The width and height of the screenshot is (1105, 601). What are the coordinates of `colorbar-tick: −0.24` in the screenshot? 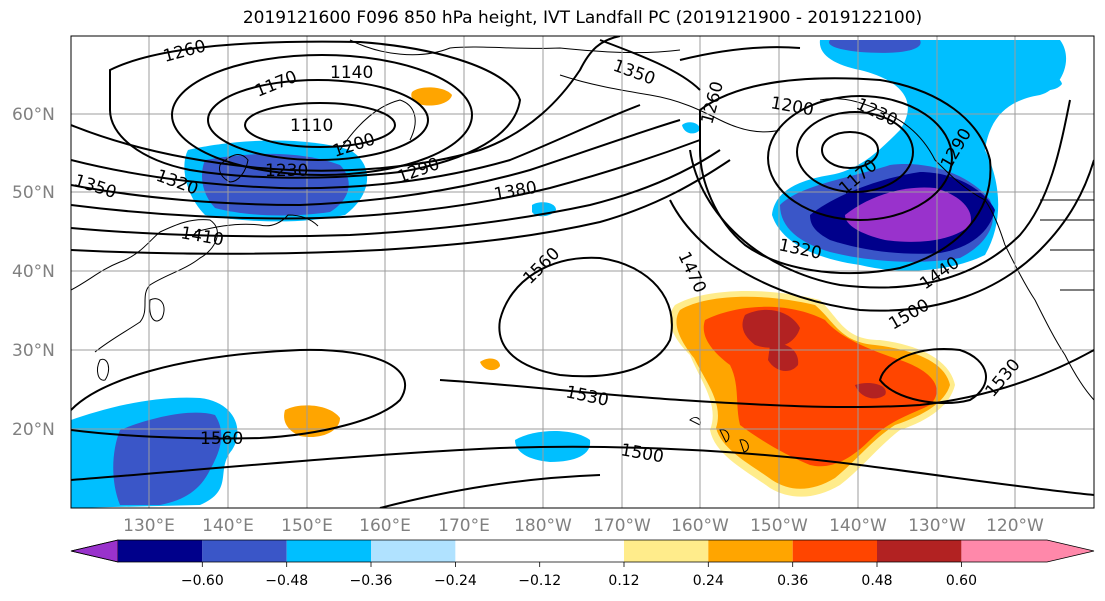 It's located at (455, 581).